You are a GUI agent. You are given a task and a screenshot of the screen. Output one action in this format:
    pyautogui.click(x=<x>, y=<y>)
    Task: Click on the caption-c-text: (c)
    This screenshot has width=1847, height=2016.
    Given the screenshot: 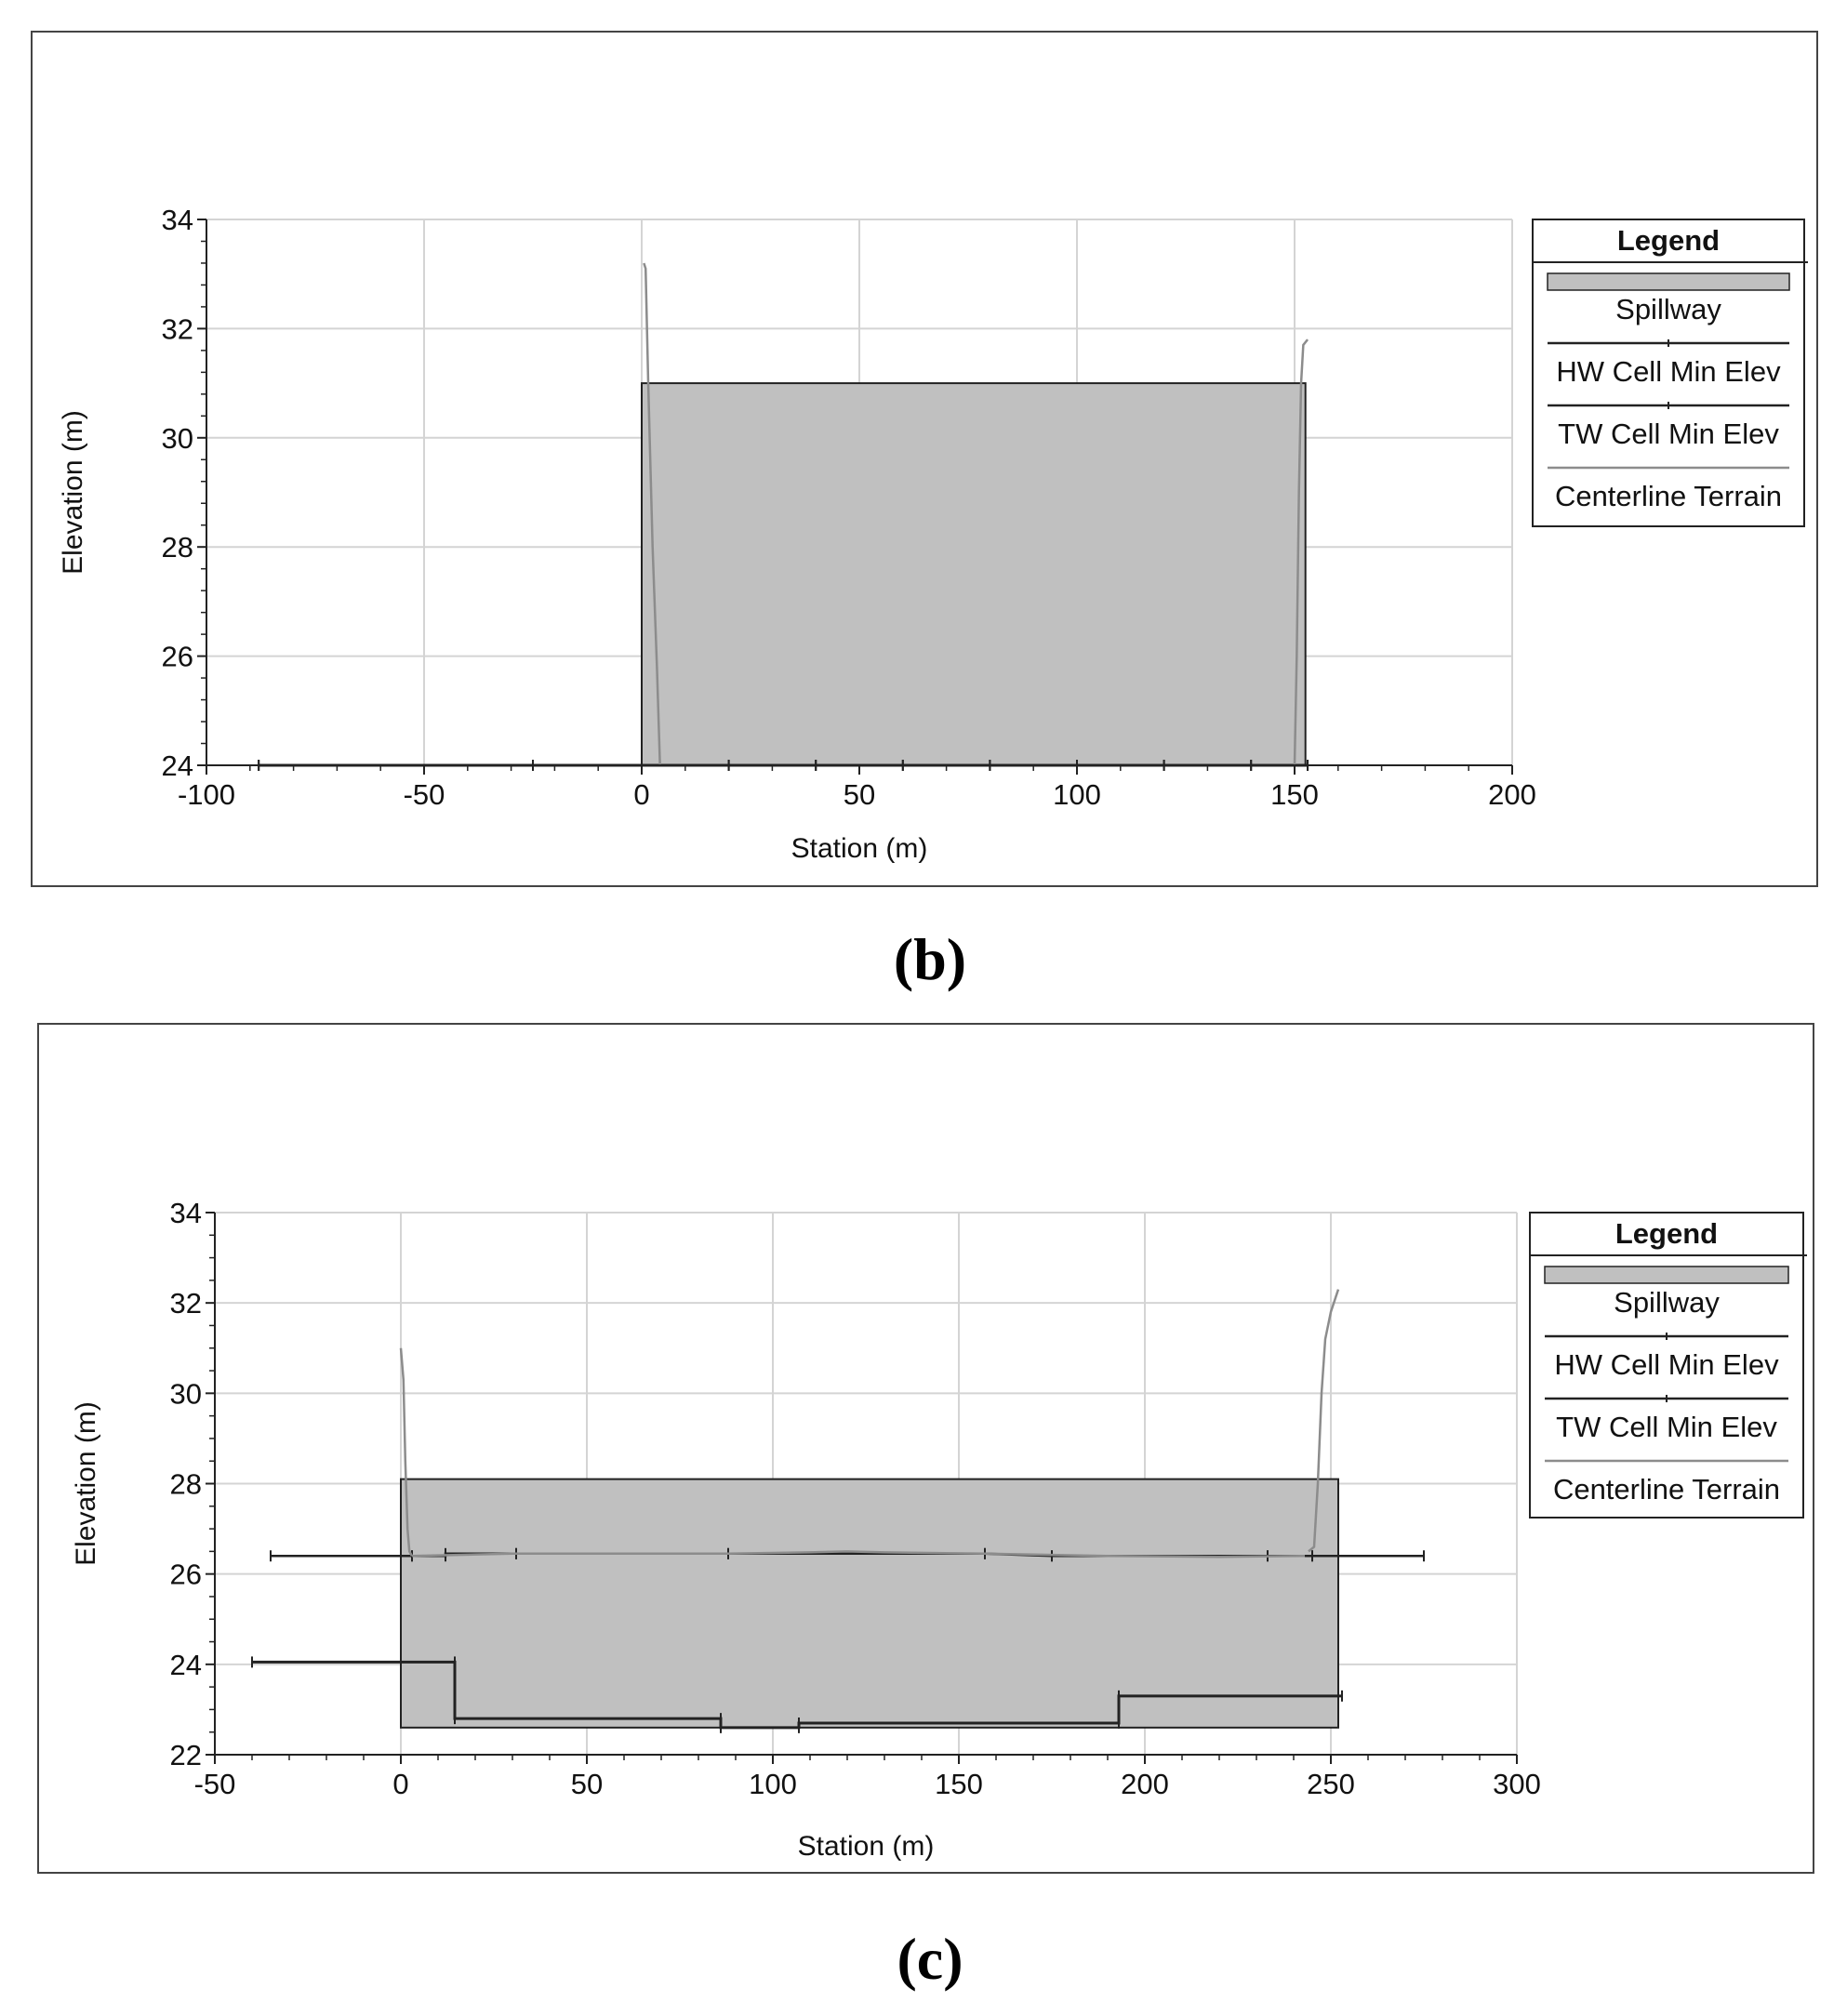 What is the action you would take?
    pyautogui.click(x=930, y=1959)
    